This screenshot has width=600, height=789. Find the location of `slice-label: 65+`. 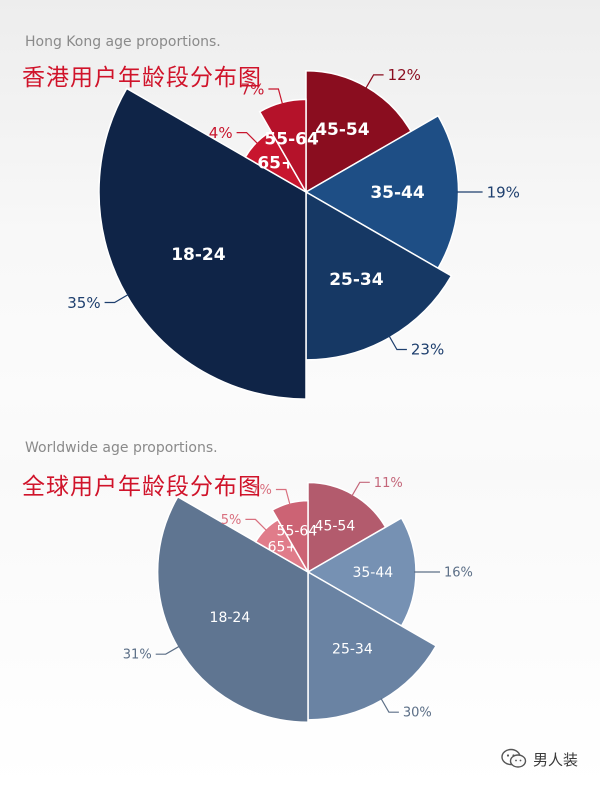

slice-label: 65+ is located at coordinates (283, 547).